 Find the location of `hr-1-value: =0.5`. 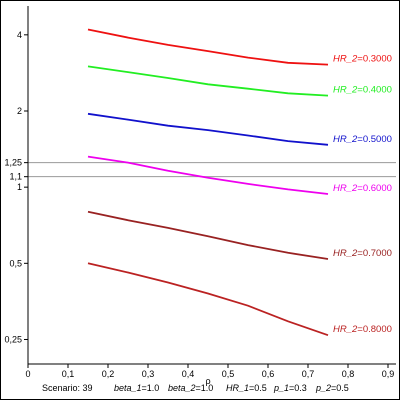

hr-1-value: =0.5 is located at coordinates (258, 388).